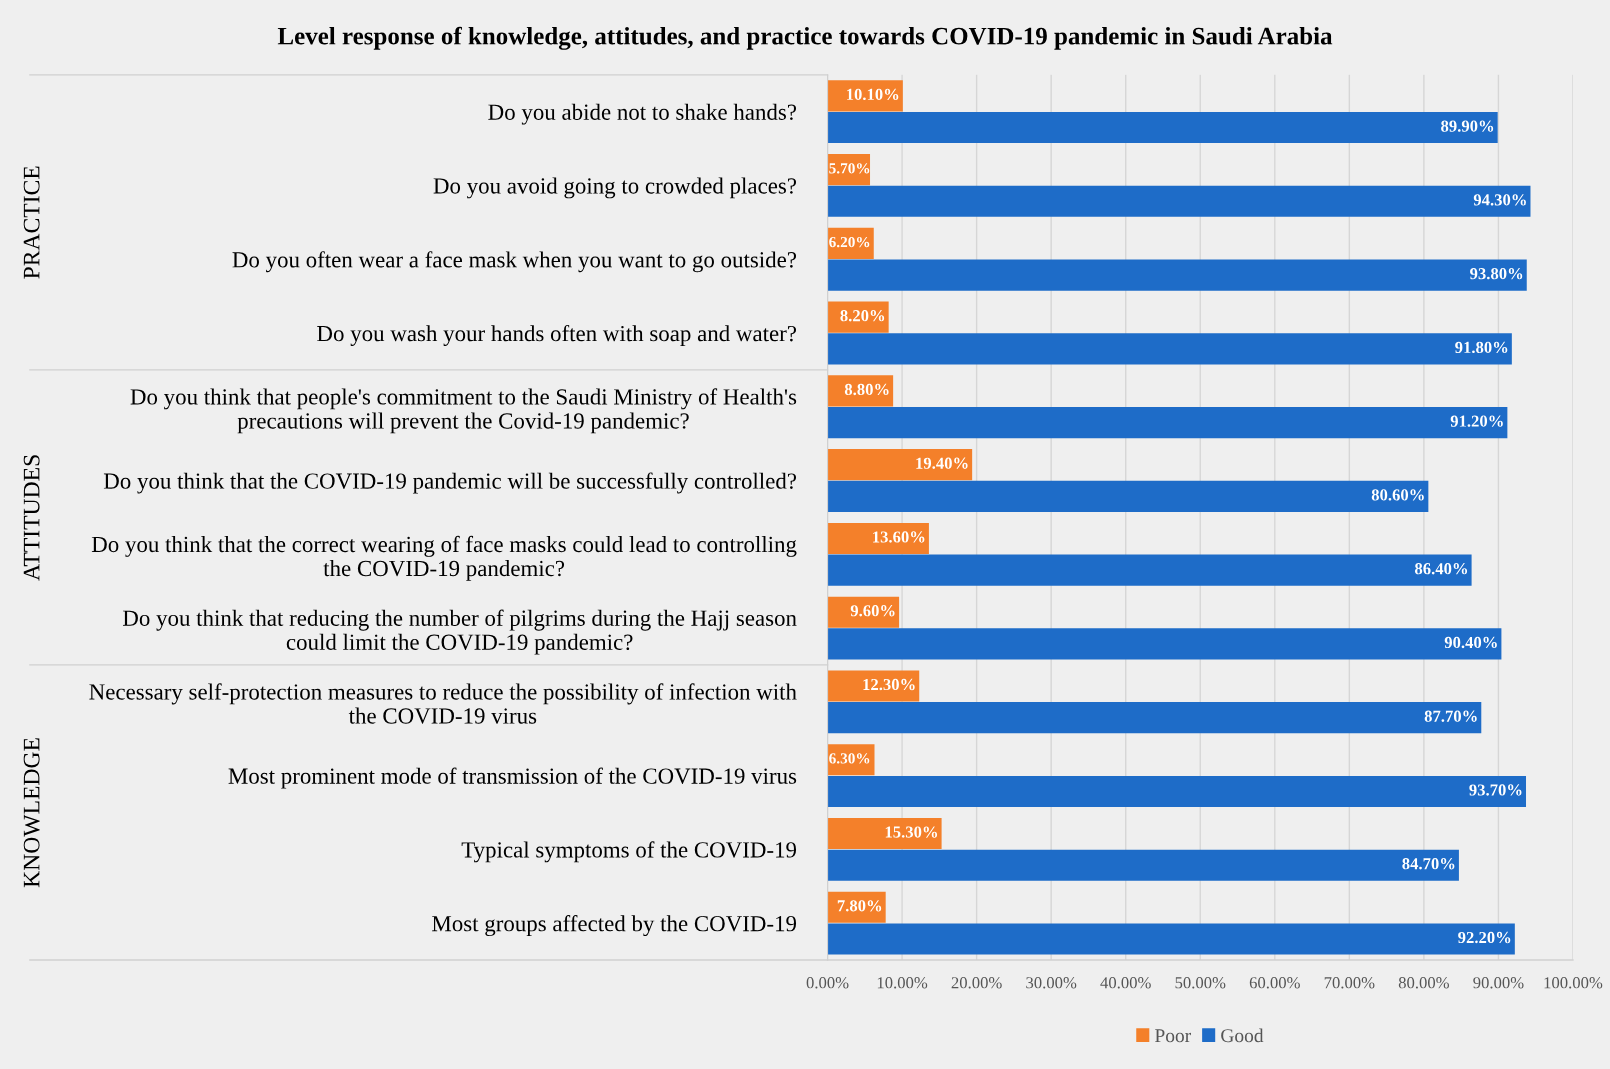 The image size is (1610, 1069). I want to click on data-label: 91.80%, so click(1481, 347).